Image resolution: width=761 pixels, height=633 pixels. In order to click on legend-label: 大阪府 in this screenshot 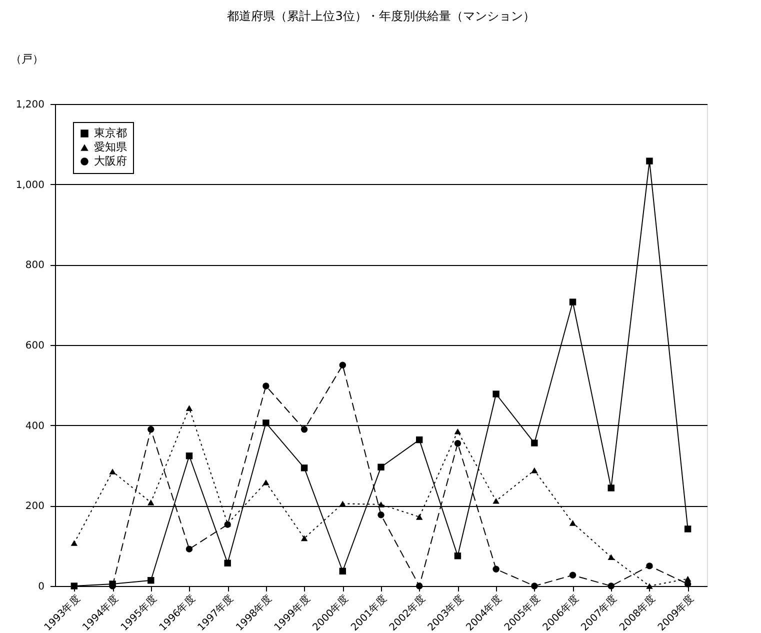, I will do `click(110, 161)`.